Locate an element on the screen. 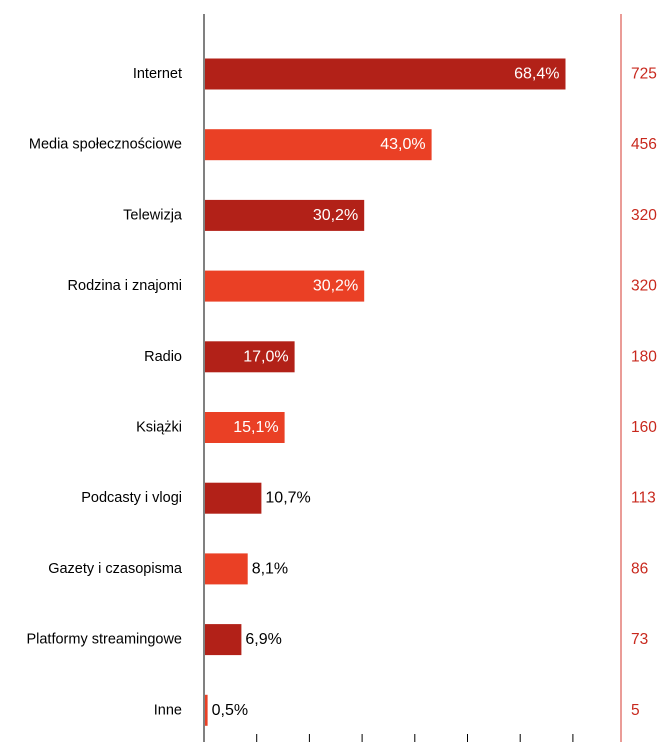 Image resolution: width=664 pixels, height=742 pixels. count-label: 5 is located at coordinates (635, 710).